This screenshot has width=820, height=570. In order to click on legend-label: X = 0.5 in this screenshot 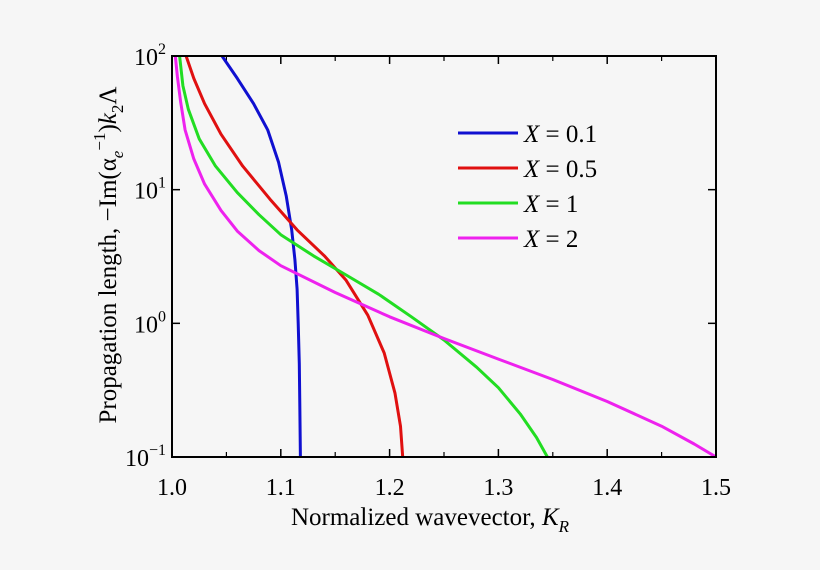, I will do `click(560, 169)`.